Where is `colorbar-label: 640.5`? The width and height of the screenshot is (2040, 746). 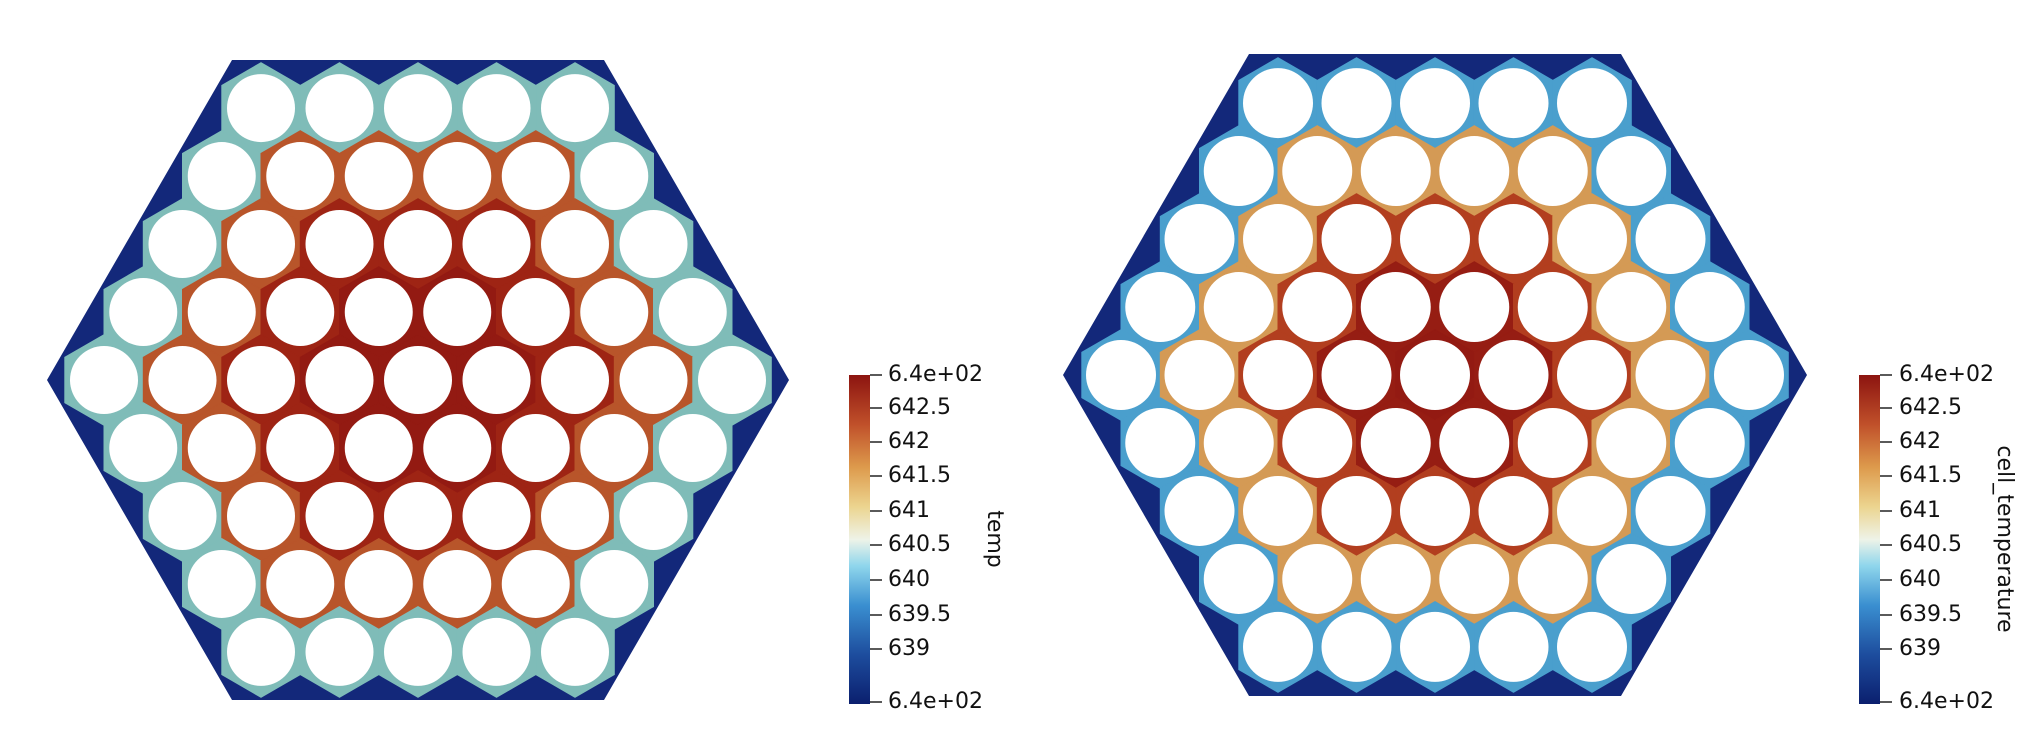 colorbar-label: 640.5 is located at coordinates (1930, 544).